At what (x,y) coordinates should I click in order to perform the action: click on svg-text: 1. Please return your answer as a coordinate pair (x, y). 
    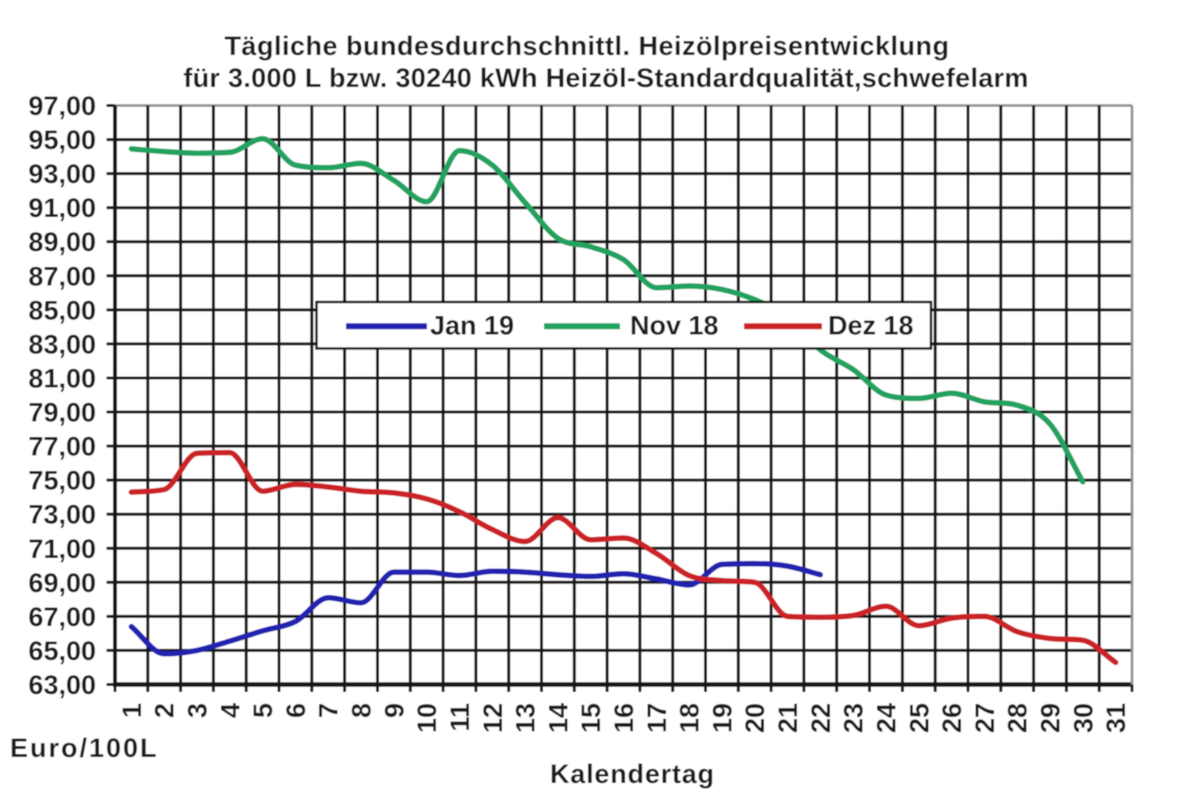
    Looking at the image, I should click on (132, 710).